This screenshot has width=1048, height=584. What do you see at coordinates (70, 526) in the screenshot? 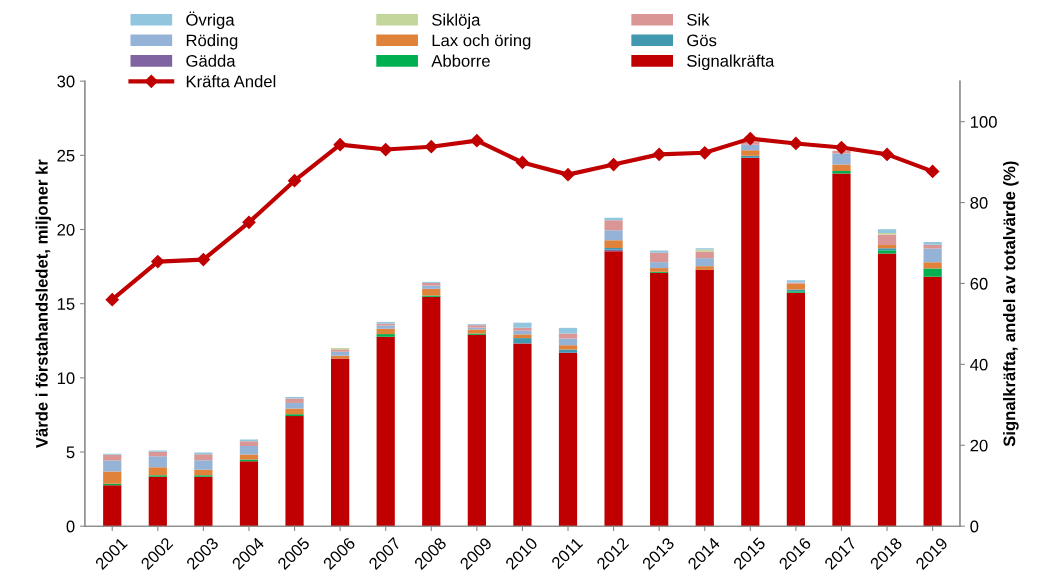
I see `y-tick-label: 0` at bounding box center [70, 526].